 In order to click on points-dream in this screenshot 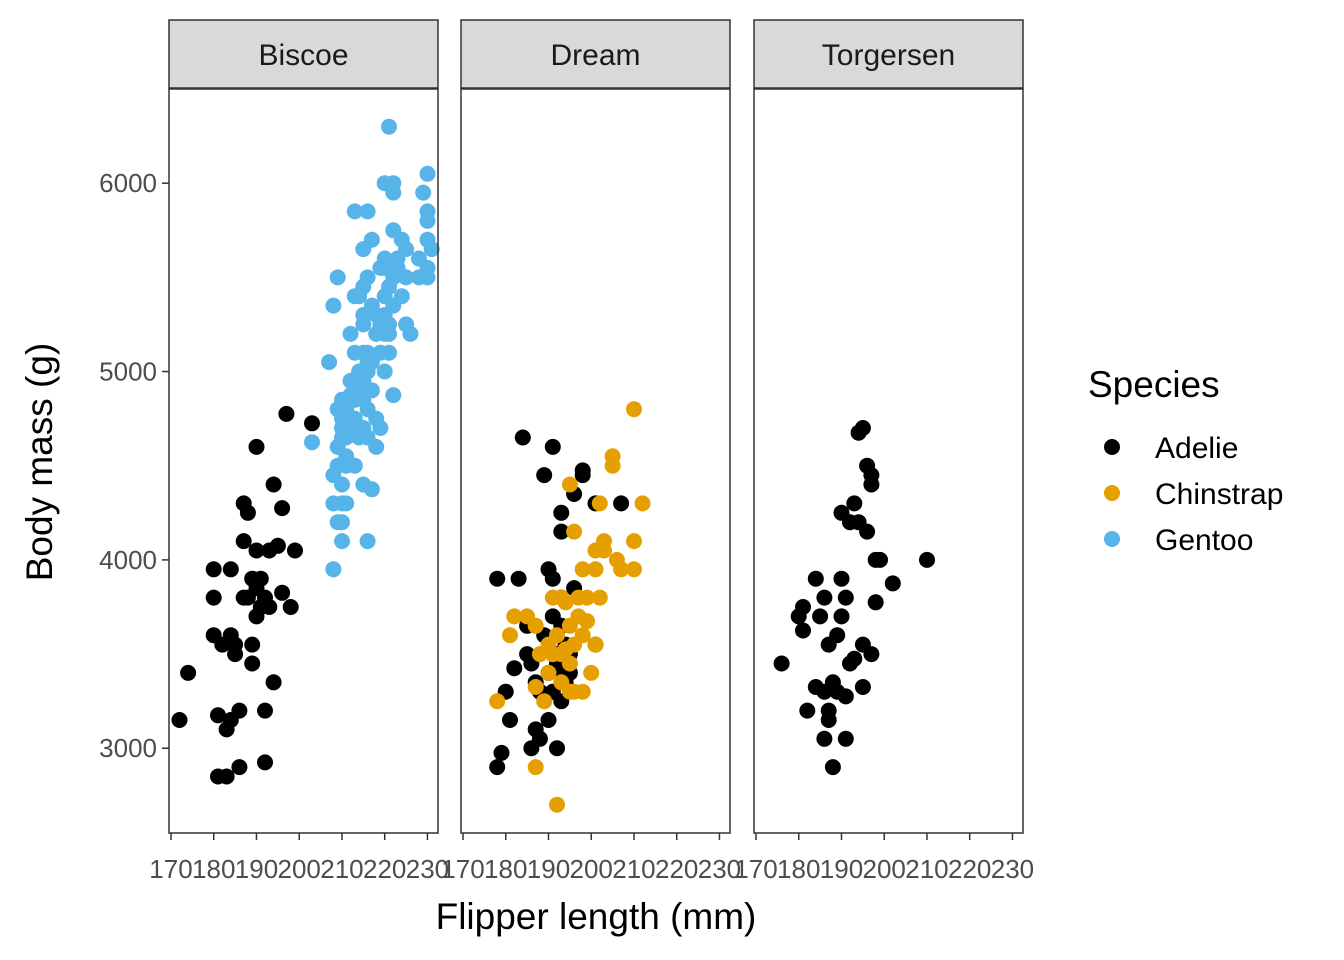, I will do `click(570, 607)`.